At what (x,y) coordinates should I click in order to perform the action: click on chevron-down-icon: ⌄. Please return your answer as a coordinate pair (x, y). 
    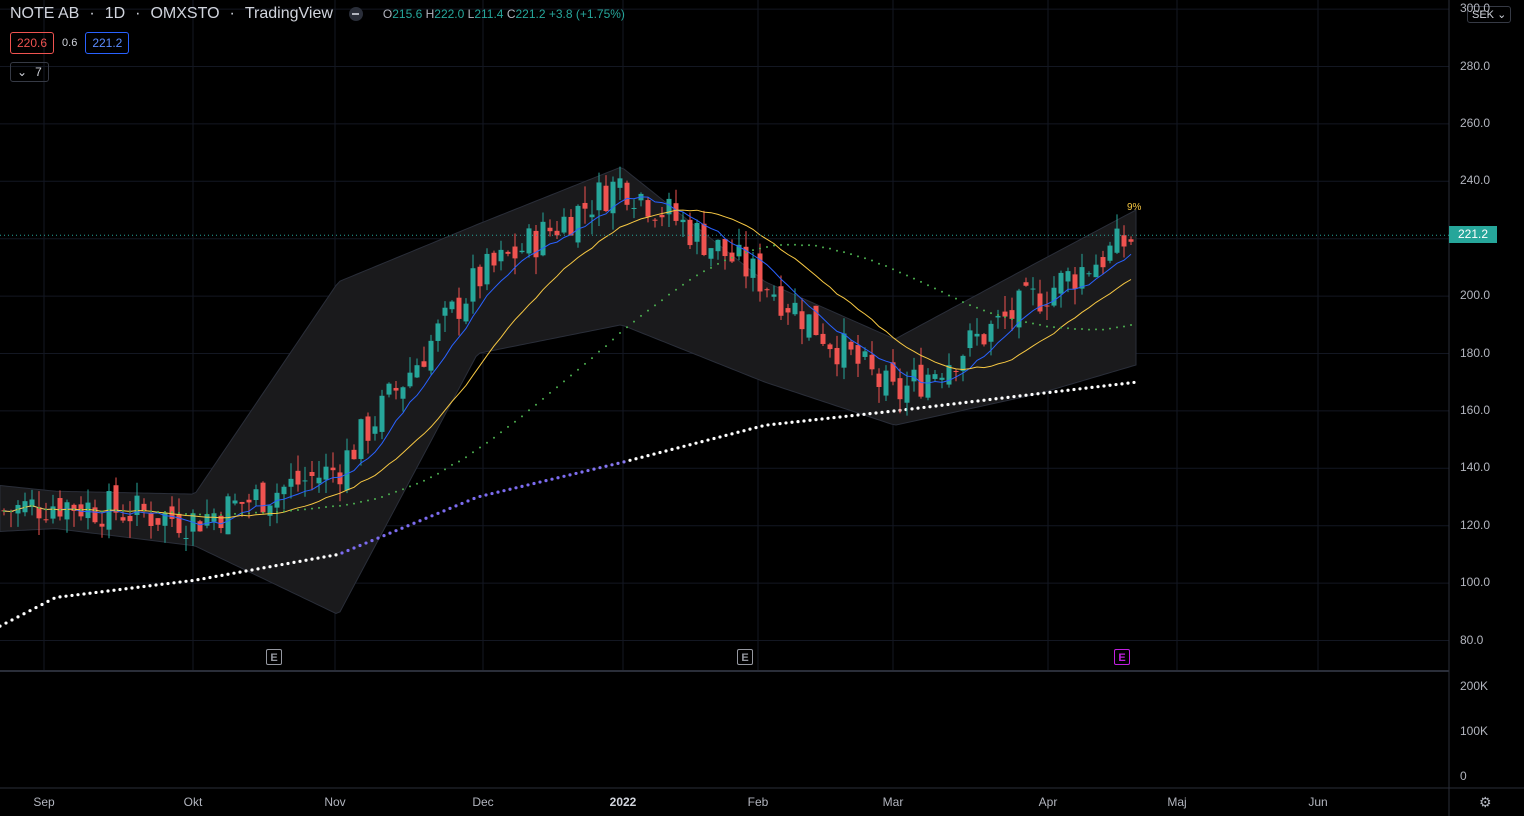
    Looking at the image, I should click on (1502, 15).